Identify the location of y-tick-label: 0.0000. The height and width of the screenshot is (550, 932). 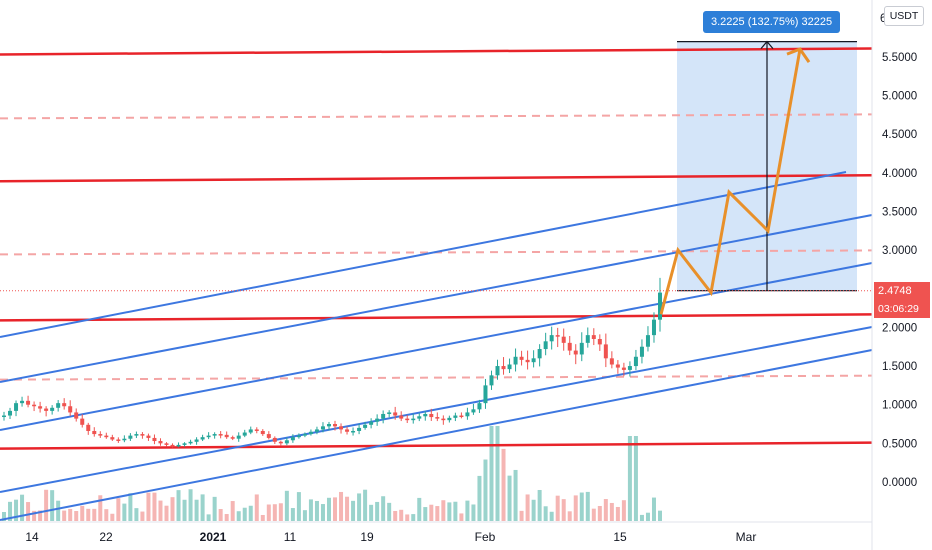
(899, 483).